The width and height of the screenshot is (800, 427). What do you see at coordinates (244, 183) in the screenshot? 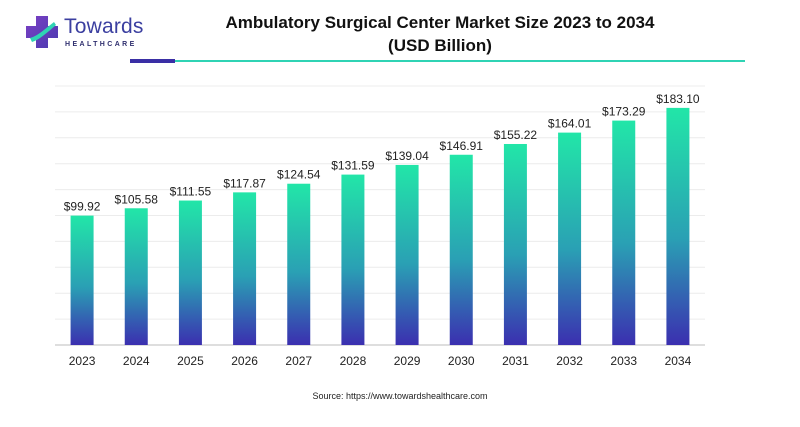
I see `value-label-2026: $117.87` at bounding box center [244, 183].